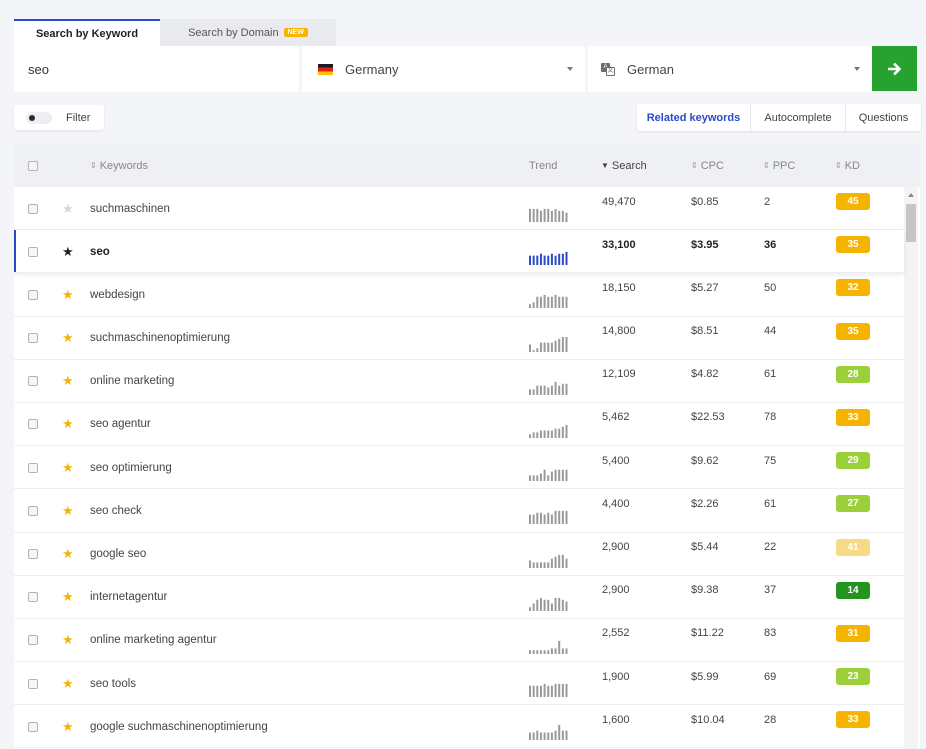  Describe the element at coordinates (443, 69) in the screenshot. I see `country-select: Germany` at that location.